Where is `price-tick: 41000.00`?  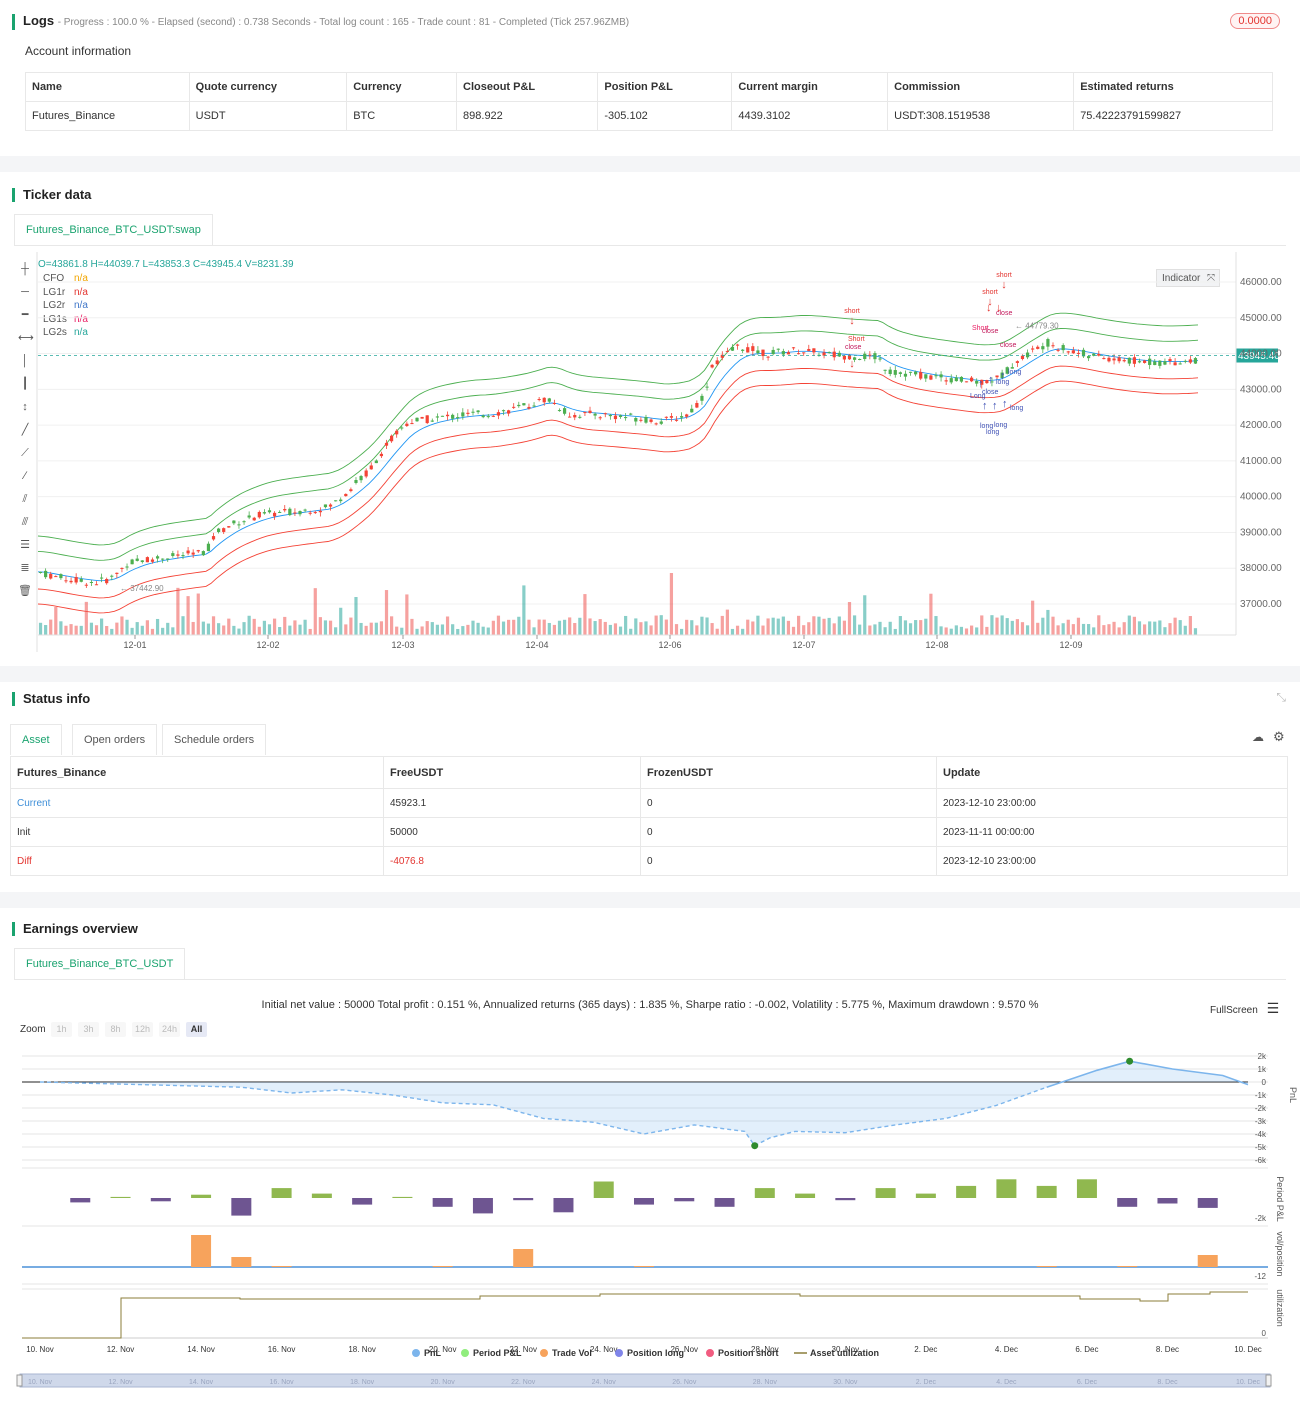 price-tick: 41000.00 is located at coordinates (1261, 461).